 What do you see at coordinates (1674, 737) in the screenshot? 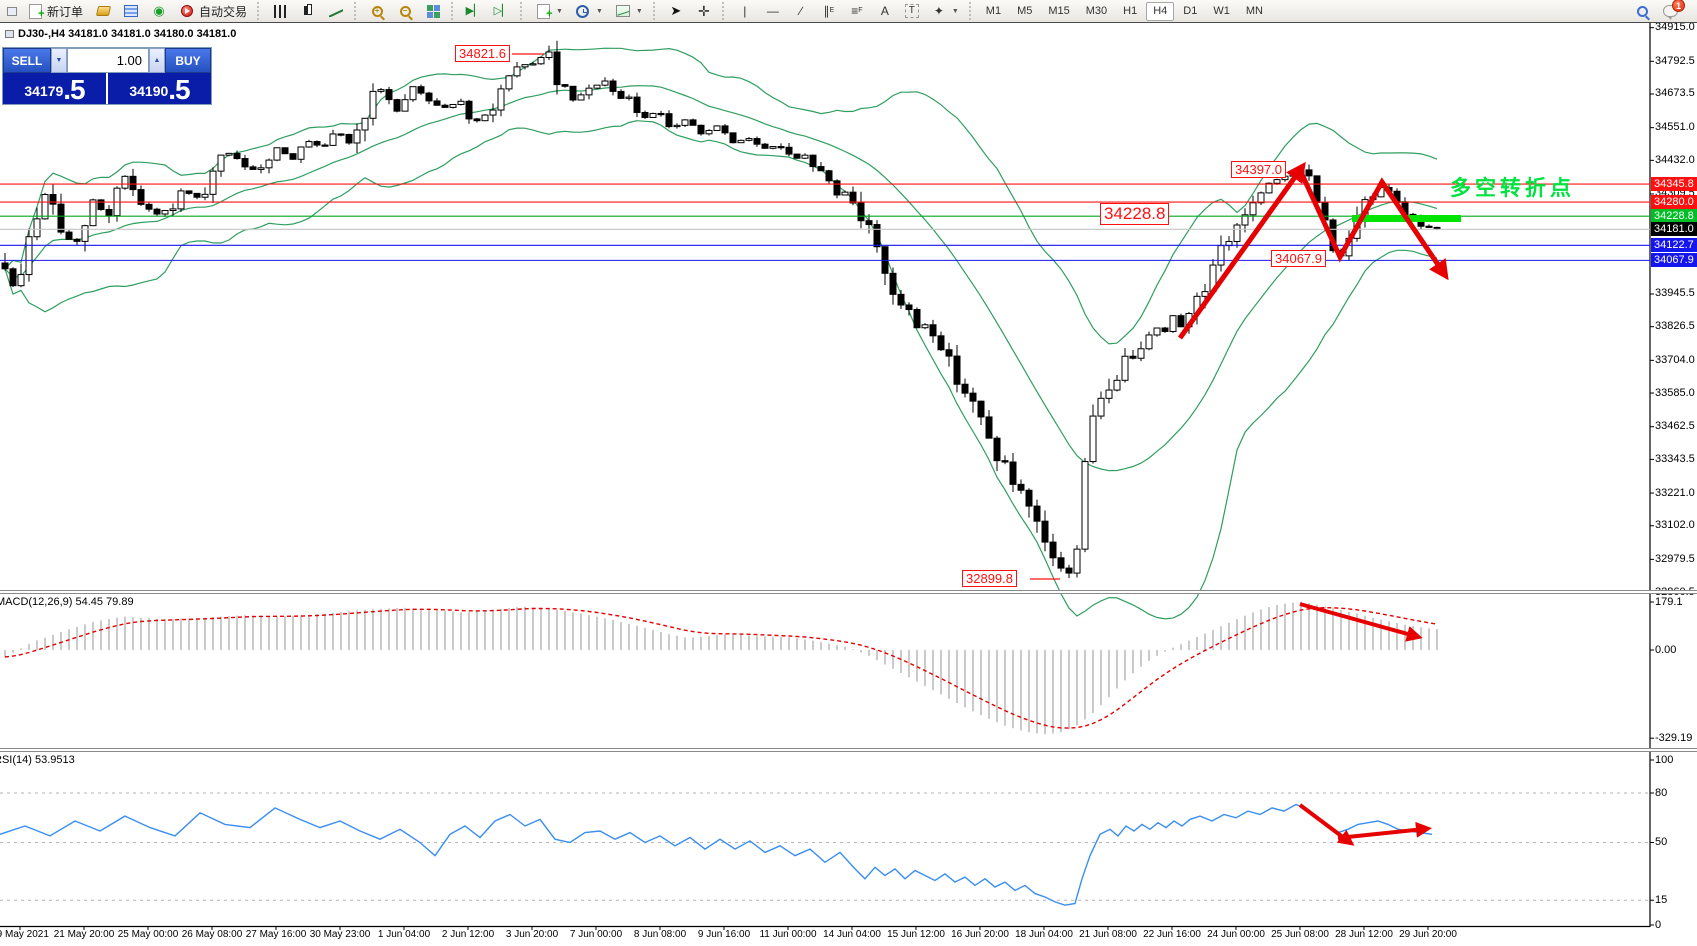
I see `macd-axis-tick: -329.19` at bounding box center [1674, 737].